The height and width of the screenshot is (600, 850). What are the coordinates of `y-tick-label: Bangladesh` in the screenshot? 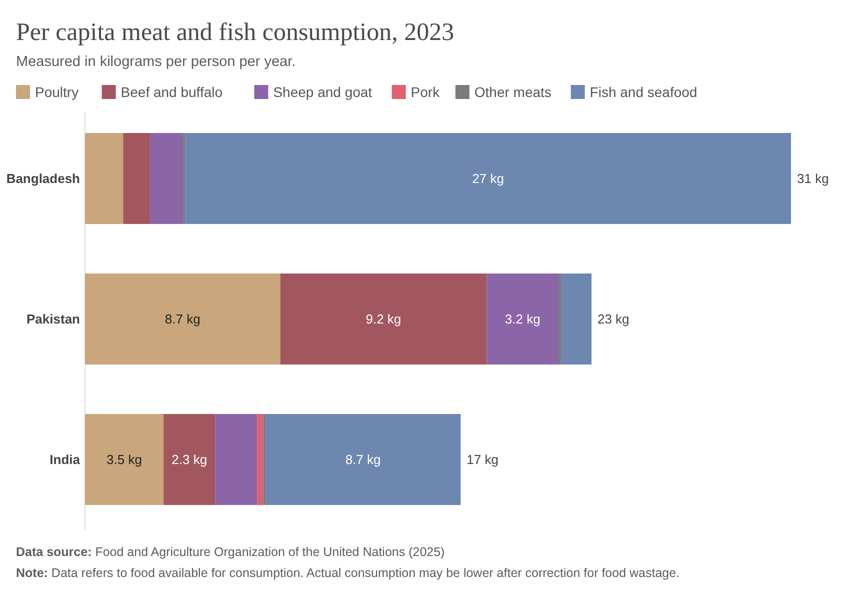 It's located at (43, 178).